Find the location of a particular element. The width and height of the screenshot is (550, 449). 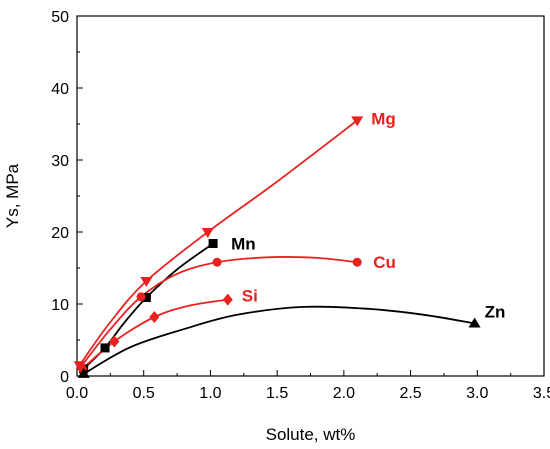

y-tick-label: 20 is located at coordinates (60, 233).